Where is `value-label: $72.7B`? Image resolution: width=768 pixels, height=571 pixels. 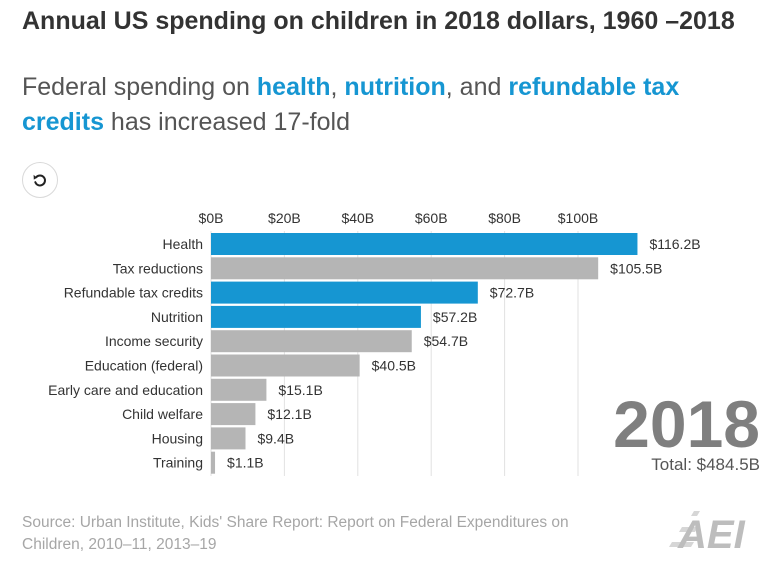 value-label: $72.7B is located at coordinates (512, 293).